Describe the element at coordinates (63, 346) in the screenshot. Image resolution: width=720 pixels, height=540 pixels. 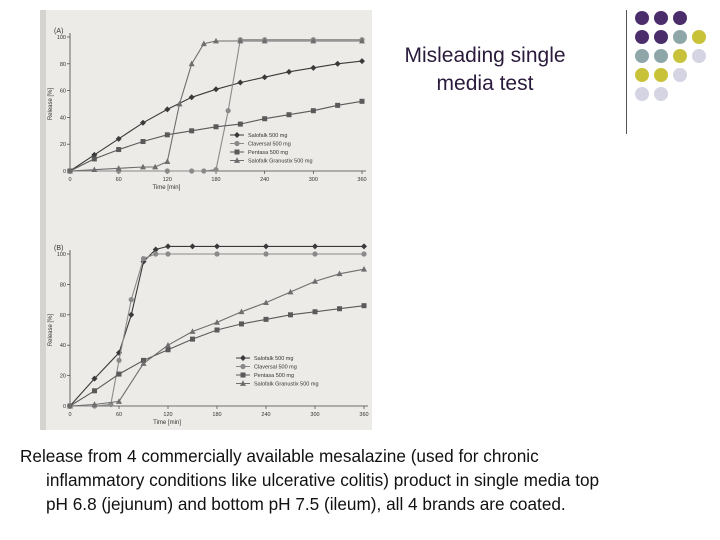
I see `panel-b-y-tick-label: 40` at that location.